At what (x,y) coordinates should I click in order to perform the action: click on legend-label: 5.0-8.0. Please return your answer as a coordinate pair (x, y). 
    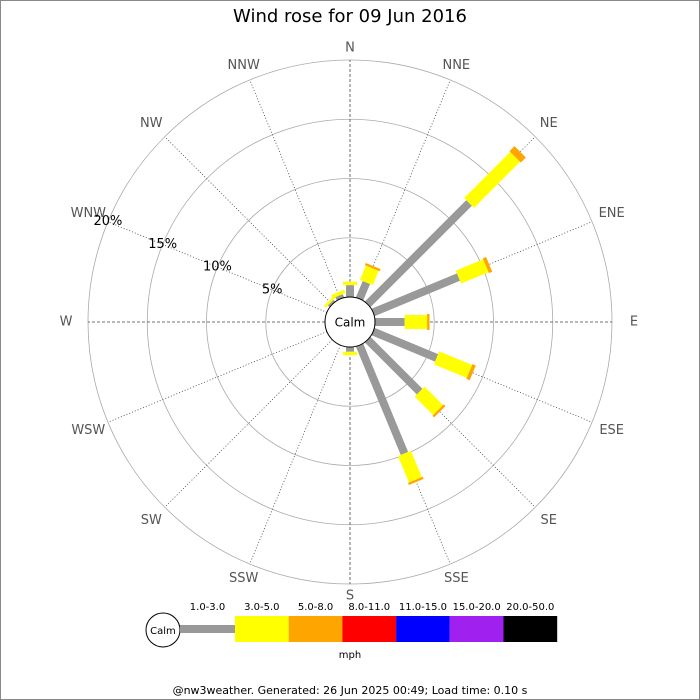
    Looking at the image, I should click on (315, 607).